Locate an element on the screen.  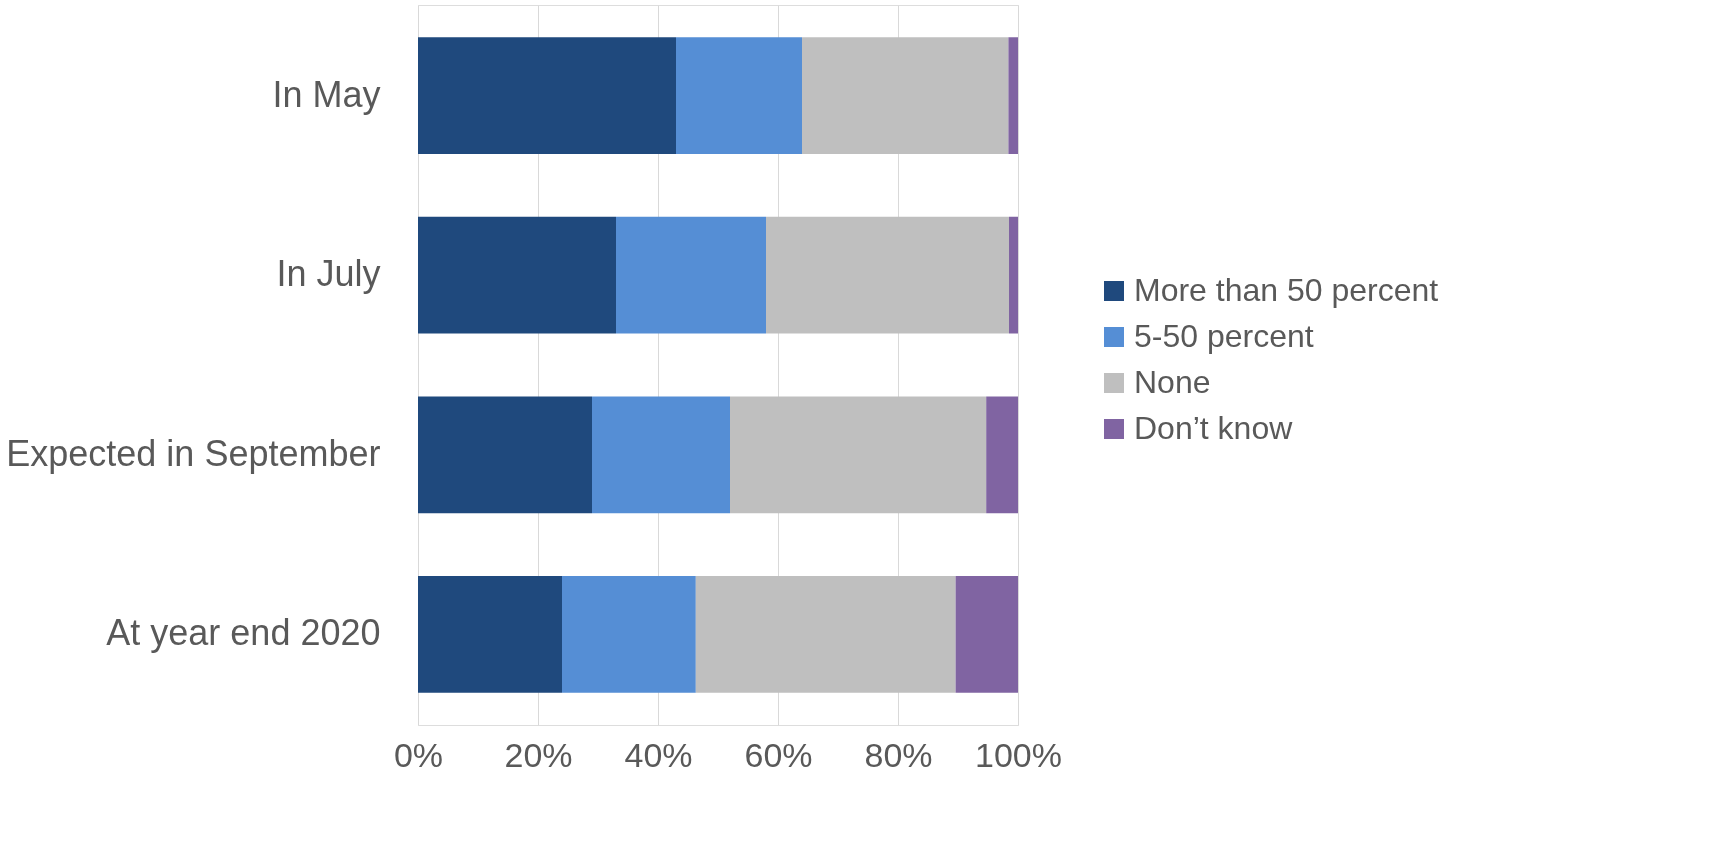
legend-label: None is located at coordinates (1172, 382).